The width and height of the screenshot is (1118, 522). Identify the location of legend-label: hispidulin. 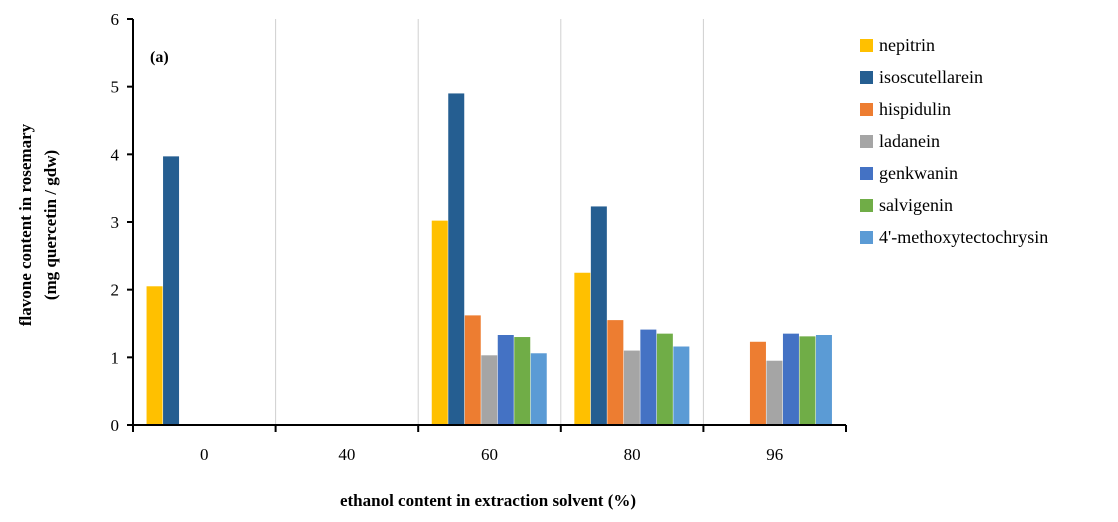
(915, 109).